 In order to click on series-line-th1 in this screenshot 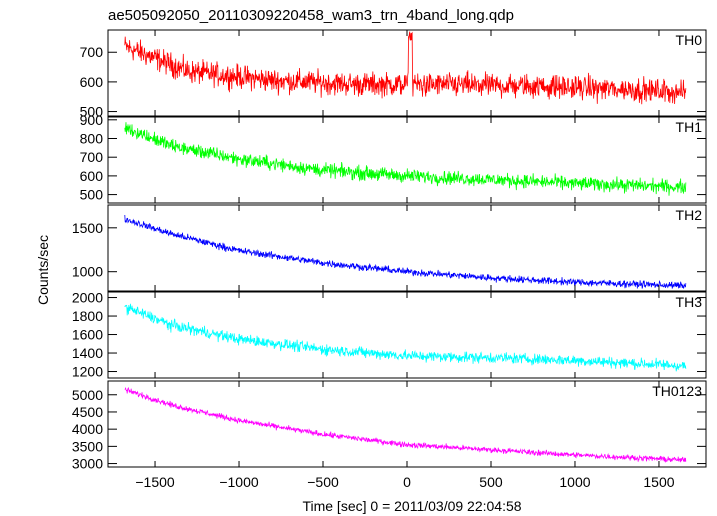, I will do `click(405, 159)`.